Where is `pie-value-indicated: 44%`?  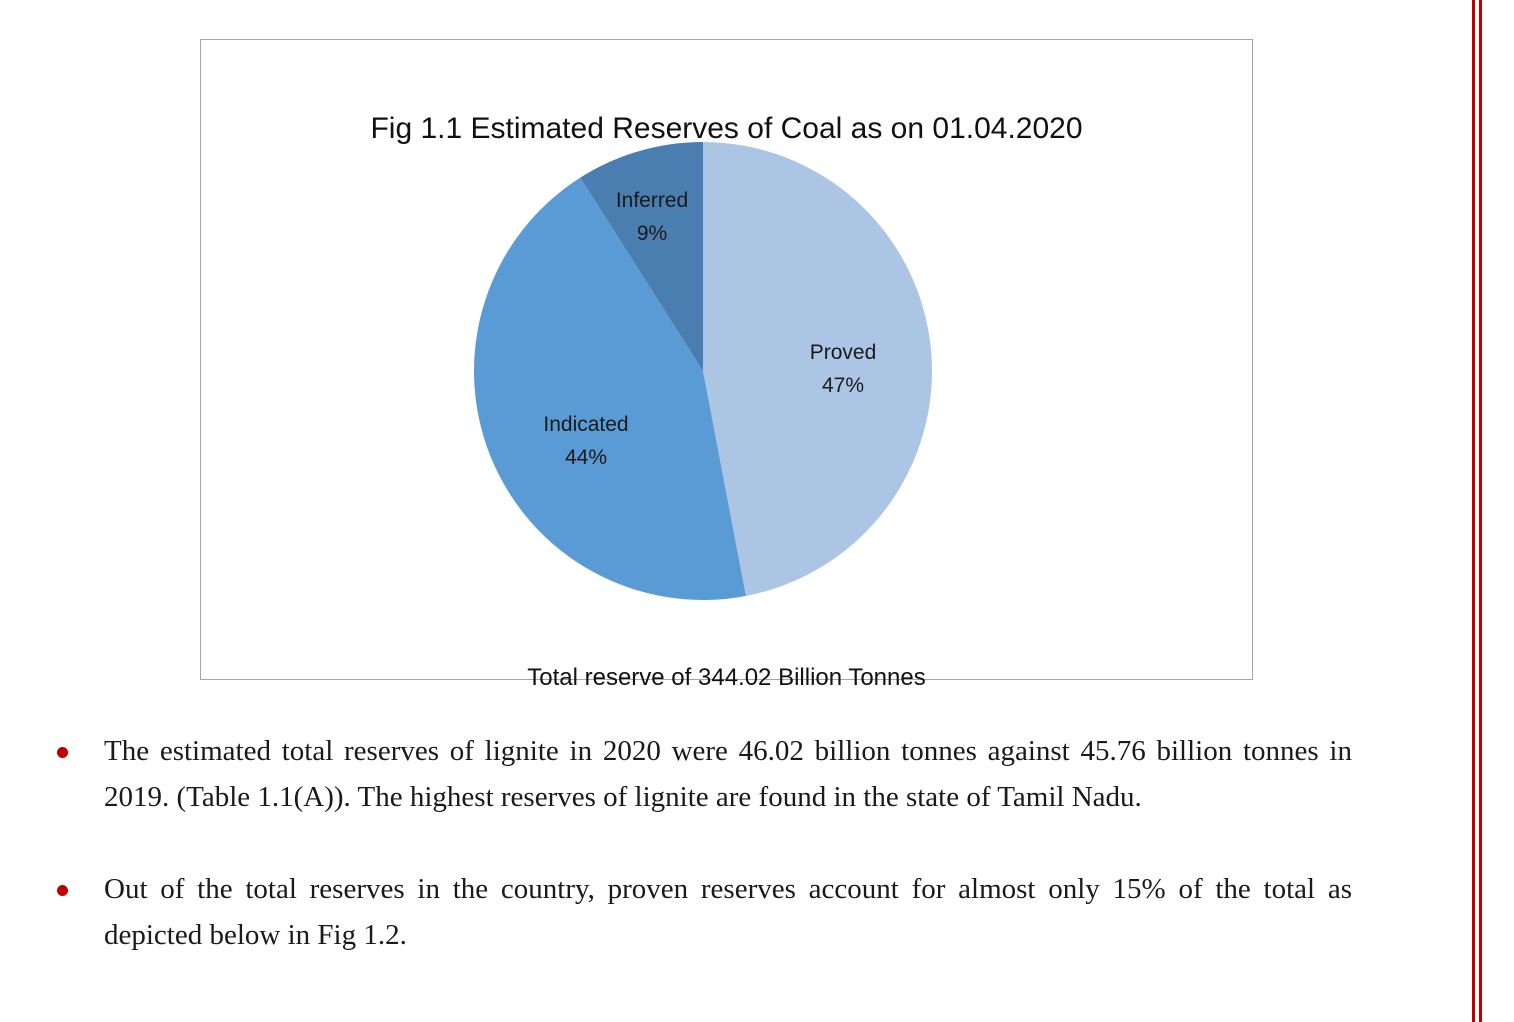
pie-value-indicated: 44% is located at coordinates (586, 457).